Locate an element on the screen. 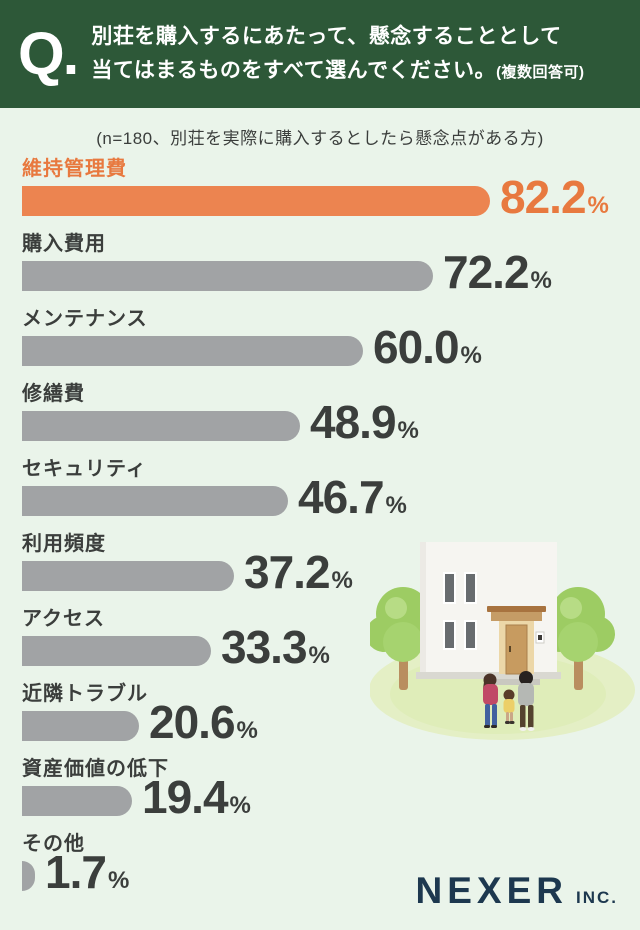  bar-line: 72.2% is located at coordinates (320, 272).